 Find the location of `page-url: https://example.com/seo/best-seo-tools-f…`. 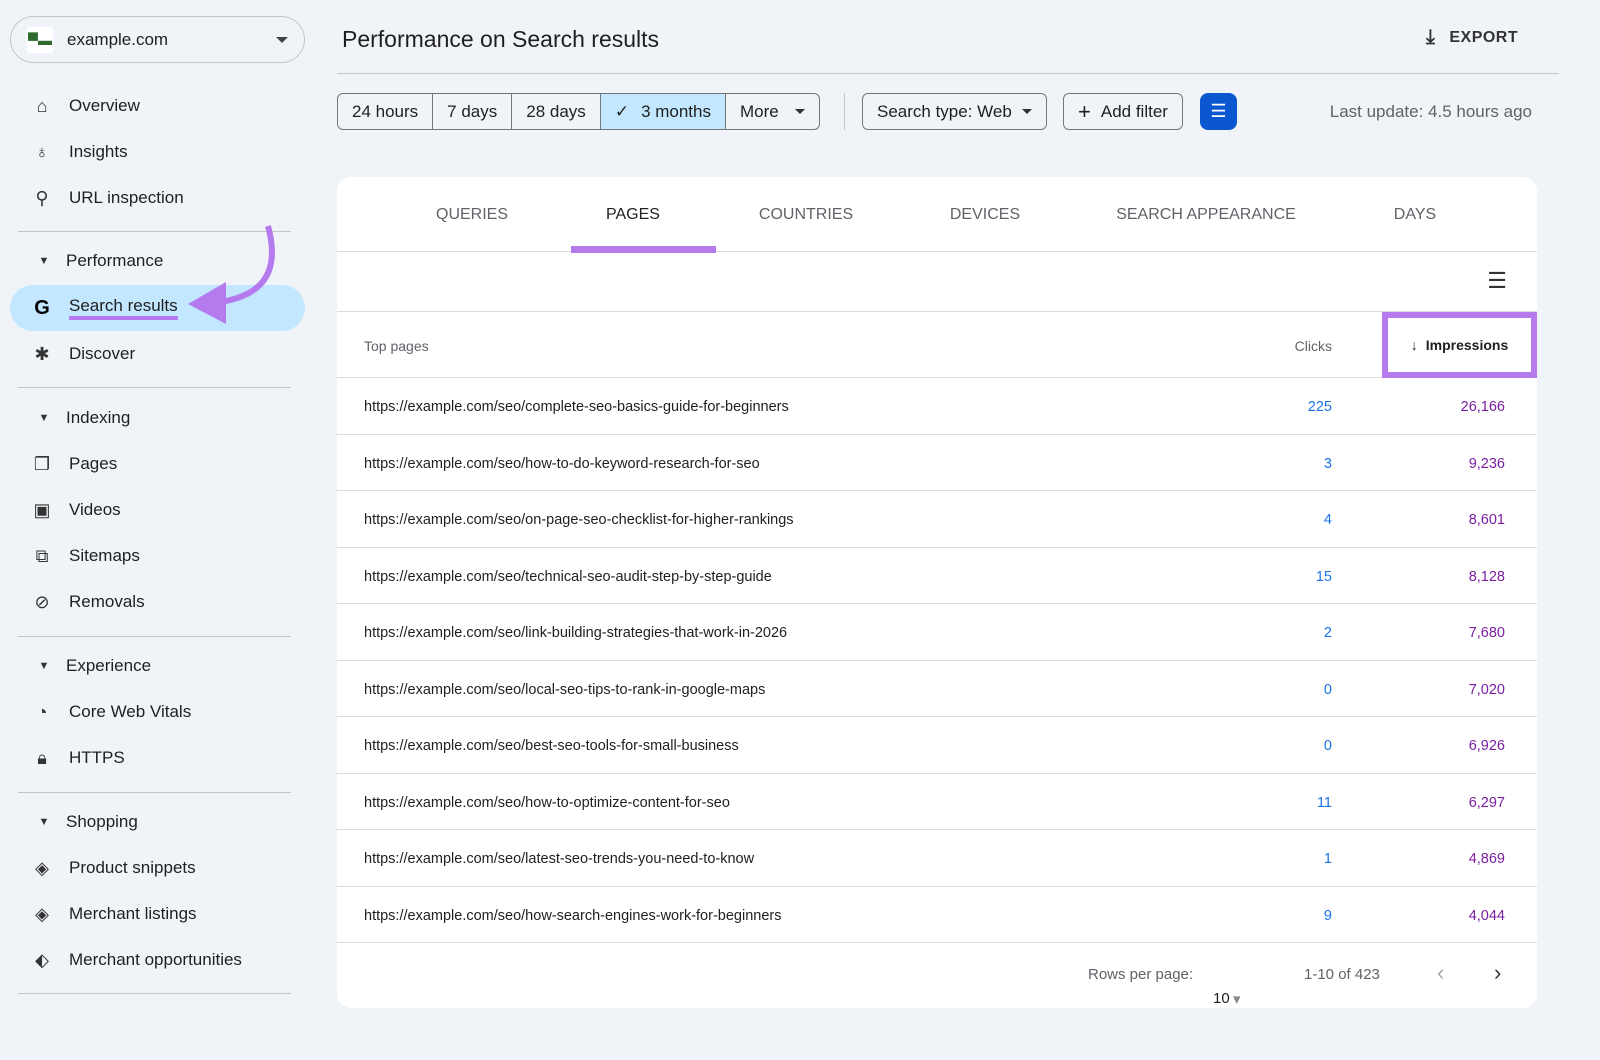

page-url: https://example.com/seo/best-seo-tools-f… is located at coordinates (551, 746).